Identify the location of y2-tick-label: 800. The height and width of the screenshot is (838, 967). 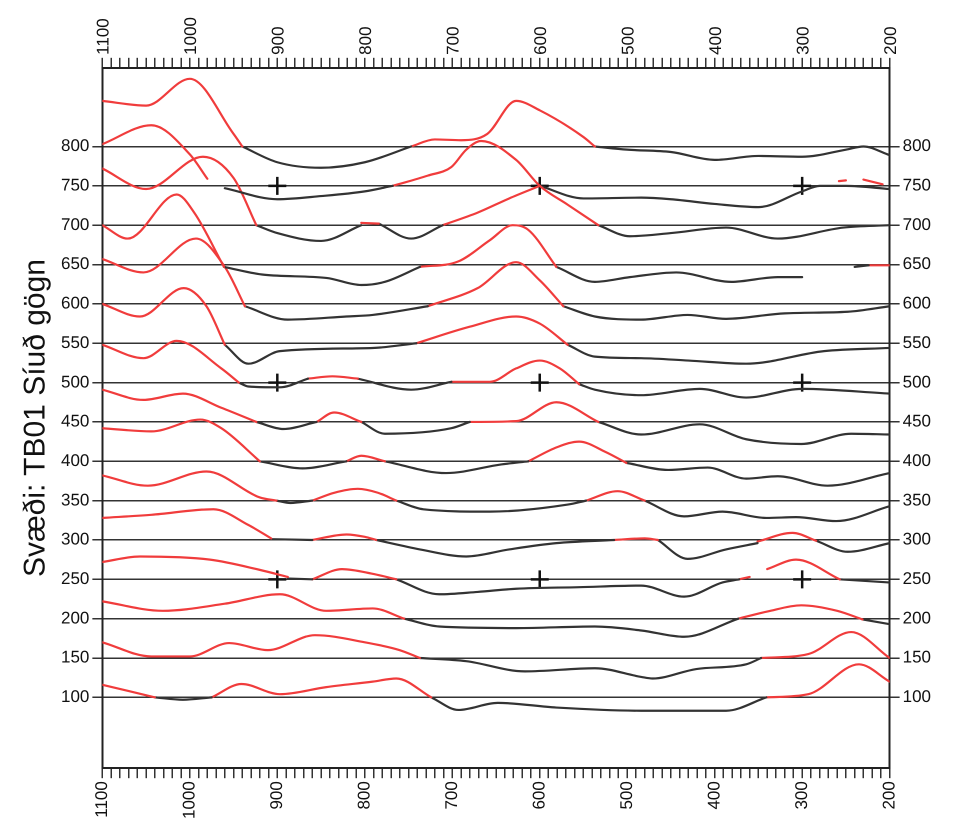
(917, 146).